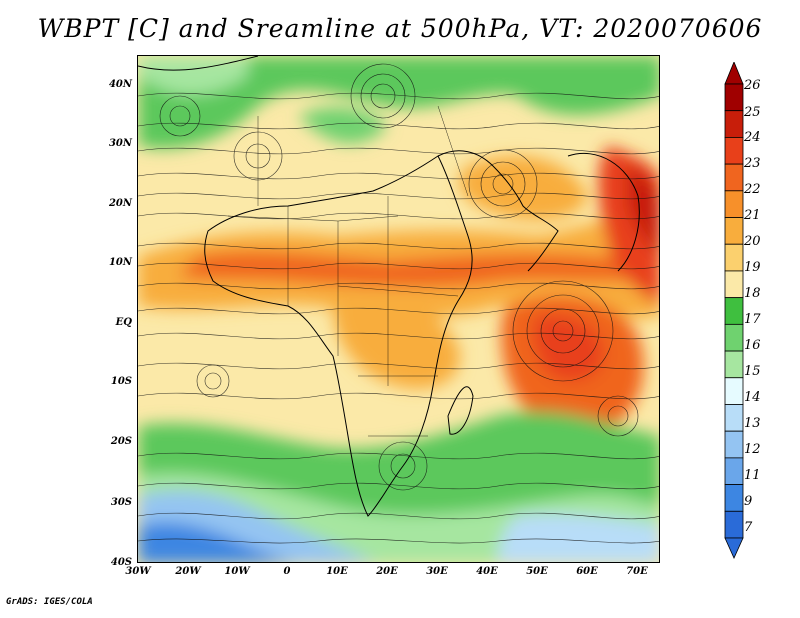 Image resolution: width=800 pixels, height=618 pixels. What do you see at coordinates (437, 571) in the screenshot?
I see `lon-label: 30E` at bounding box center [437, 571].